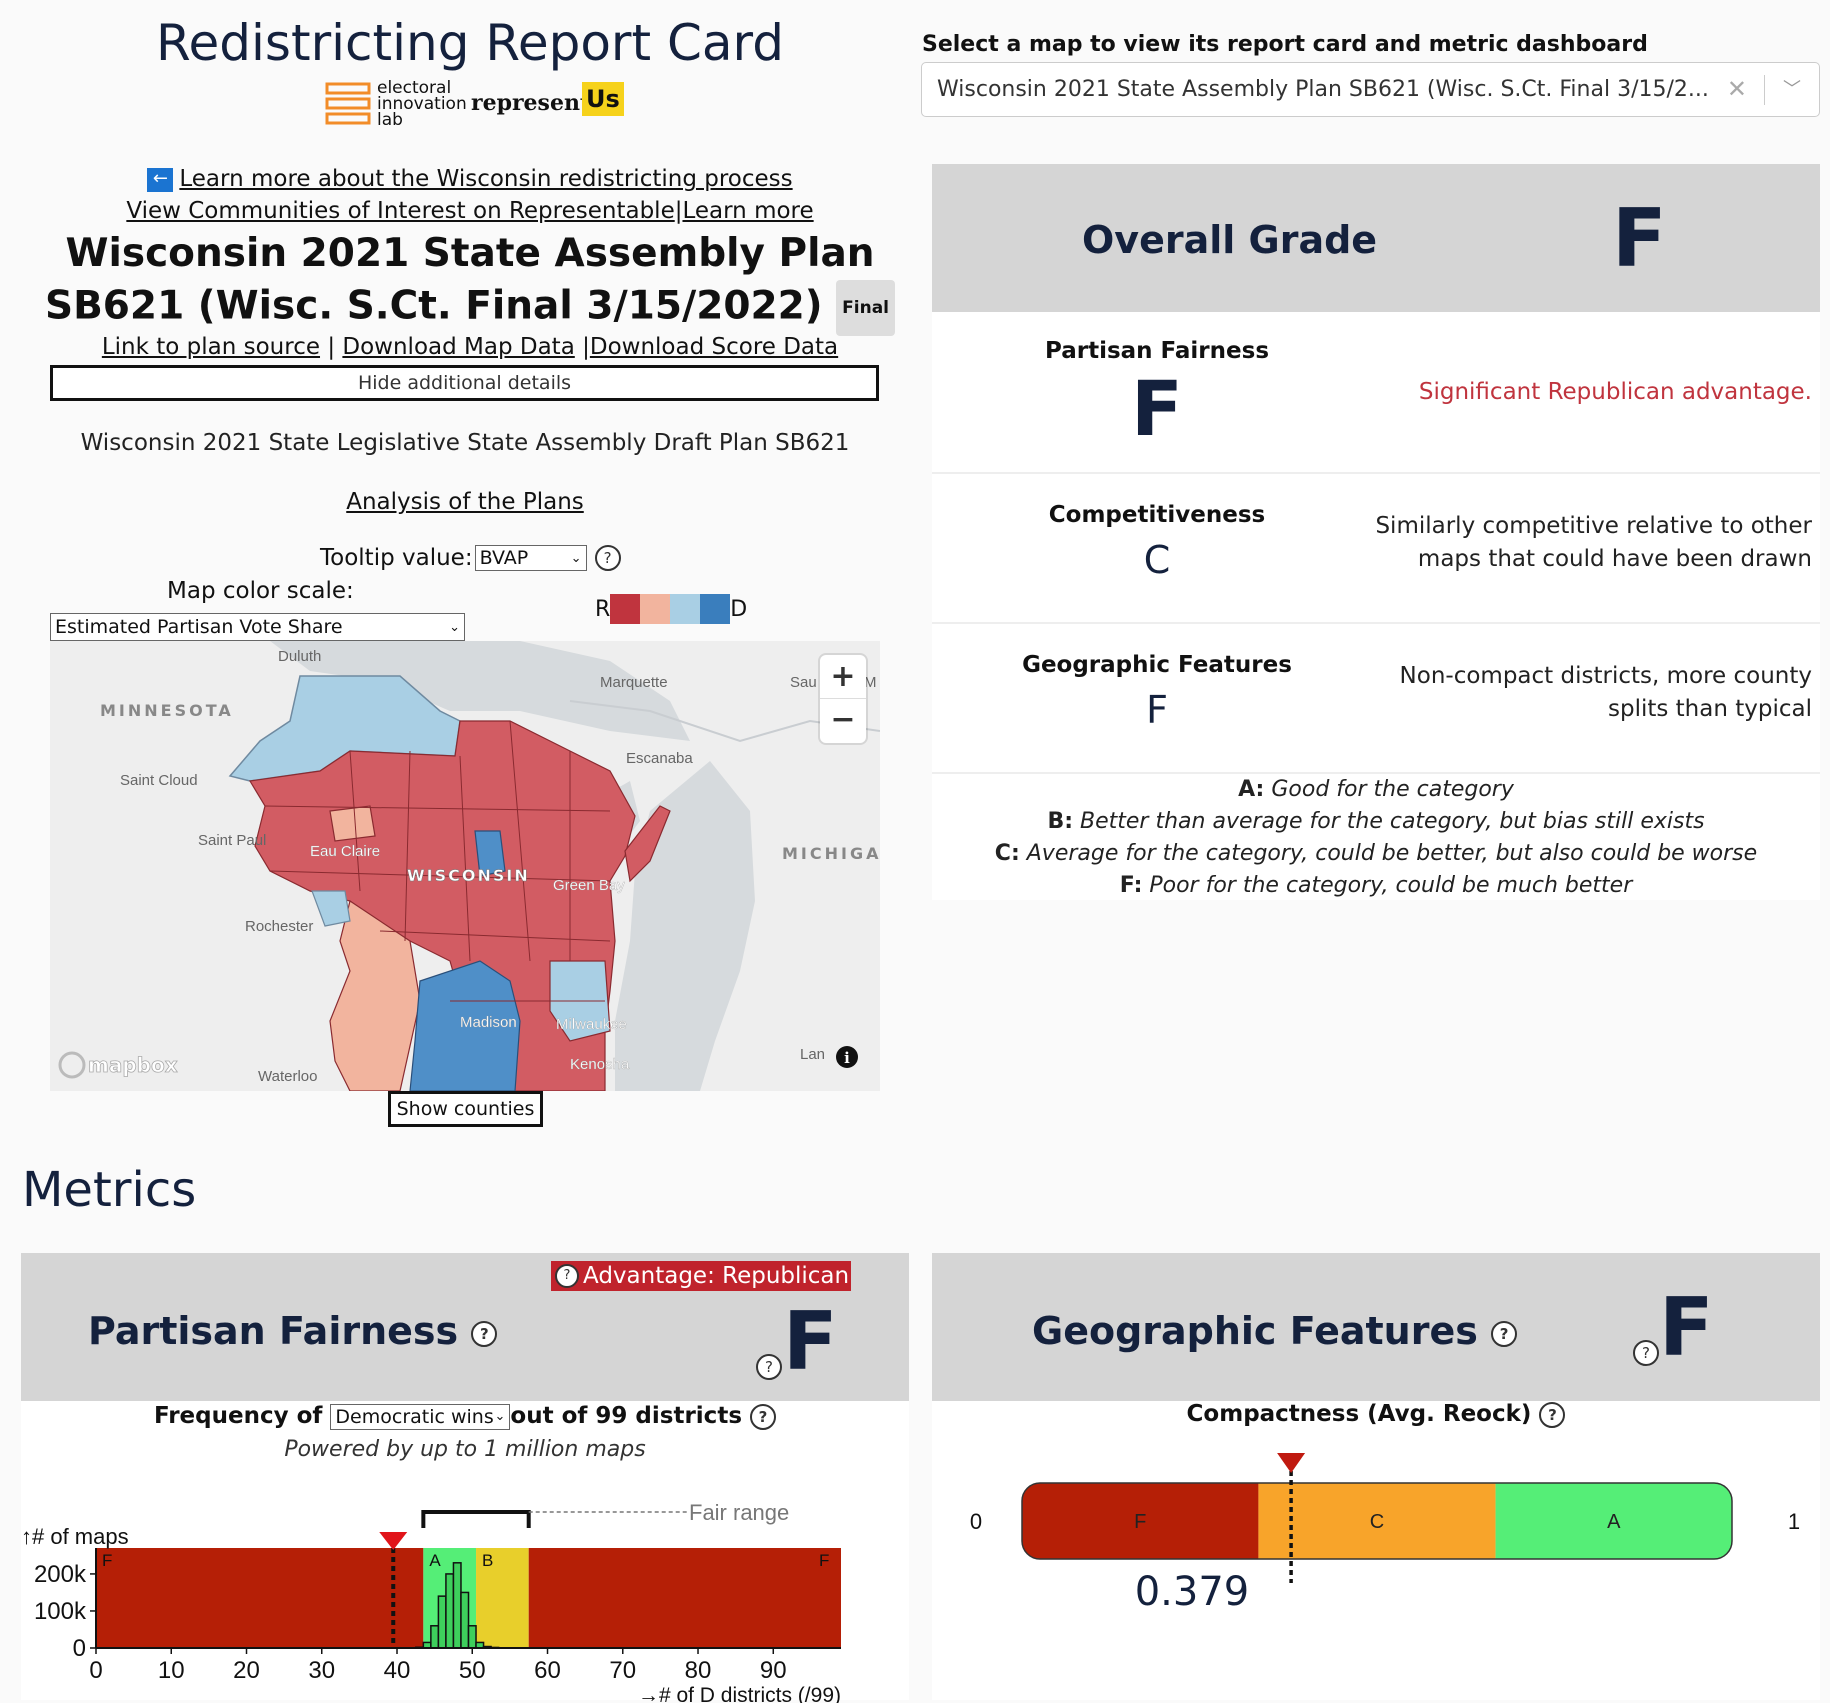  Describe the element at coordinates (812, 1054) in the screenshot. I see `map-label-lan: Lan` at that location.